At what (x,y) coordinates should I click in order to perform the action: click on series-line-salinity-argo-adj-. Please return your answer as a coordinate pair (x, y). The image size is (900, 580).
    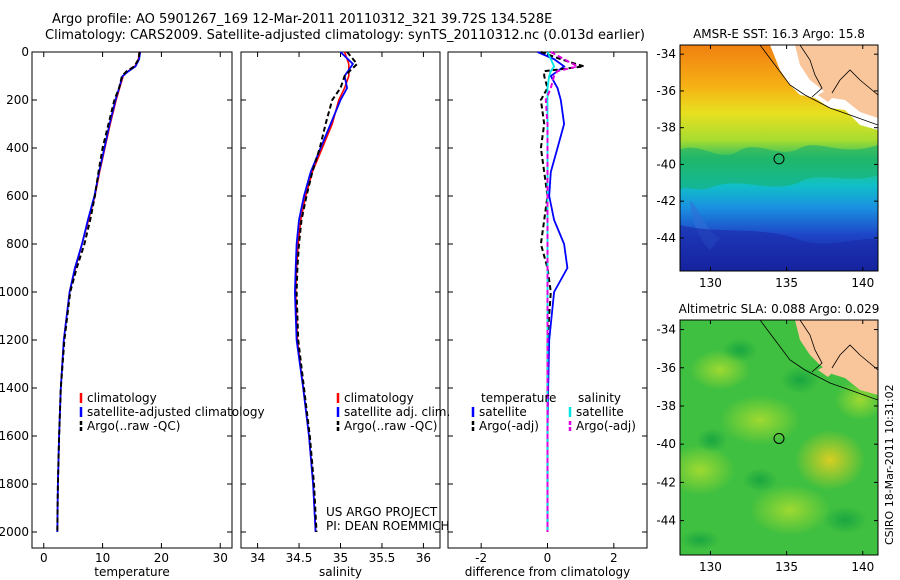
    Looking at the image, I should click on (562, 291).